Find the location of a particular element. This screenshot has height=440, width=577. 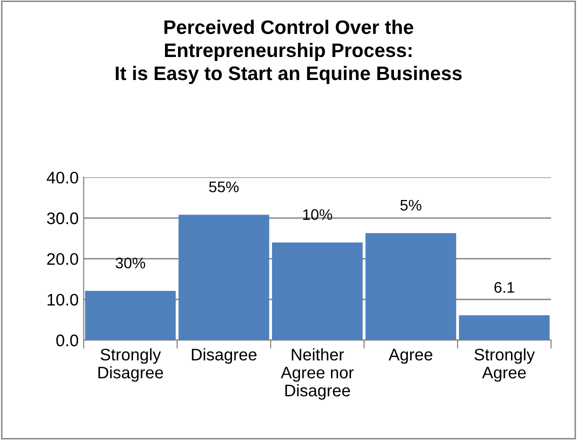

annotation: 5% is located at coordinates (411, 205).